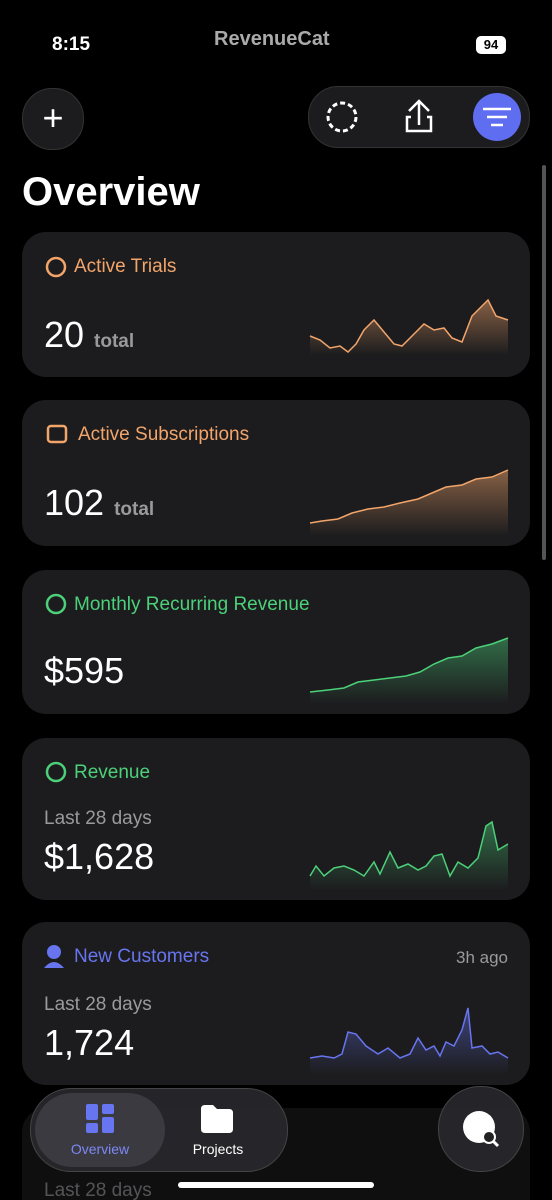 The height and width of the screenshot is (1200, 552). Describe the element at coordinates (99, 856) in the screenshot. I see `card-value: $1,628` at that location.